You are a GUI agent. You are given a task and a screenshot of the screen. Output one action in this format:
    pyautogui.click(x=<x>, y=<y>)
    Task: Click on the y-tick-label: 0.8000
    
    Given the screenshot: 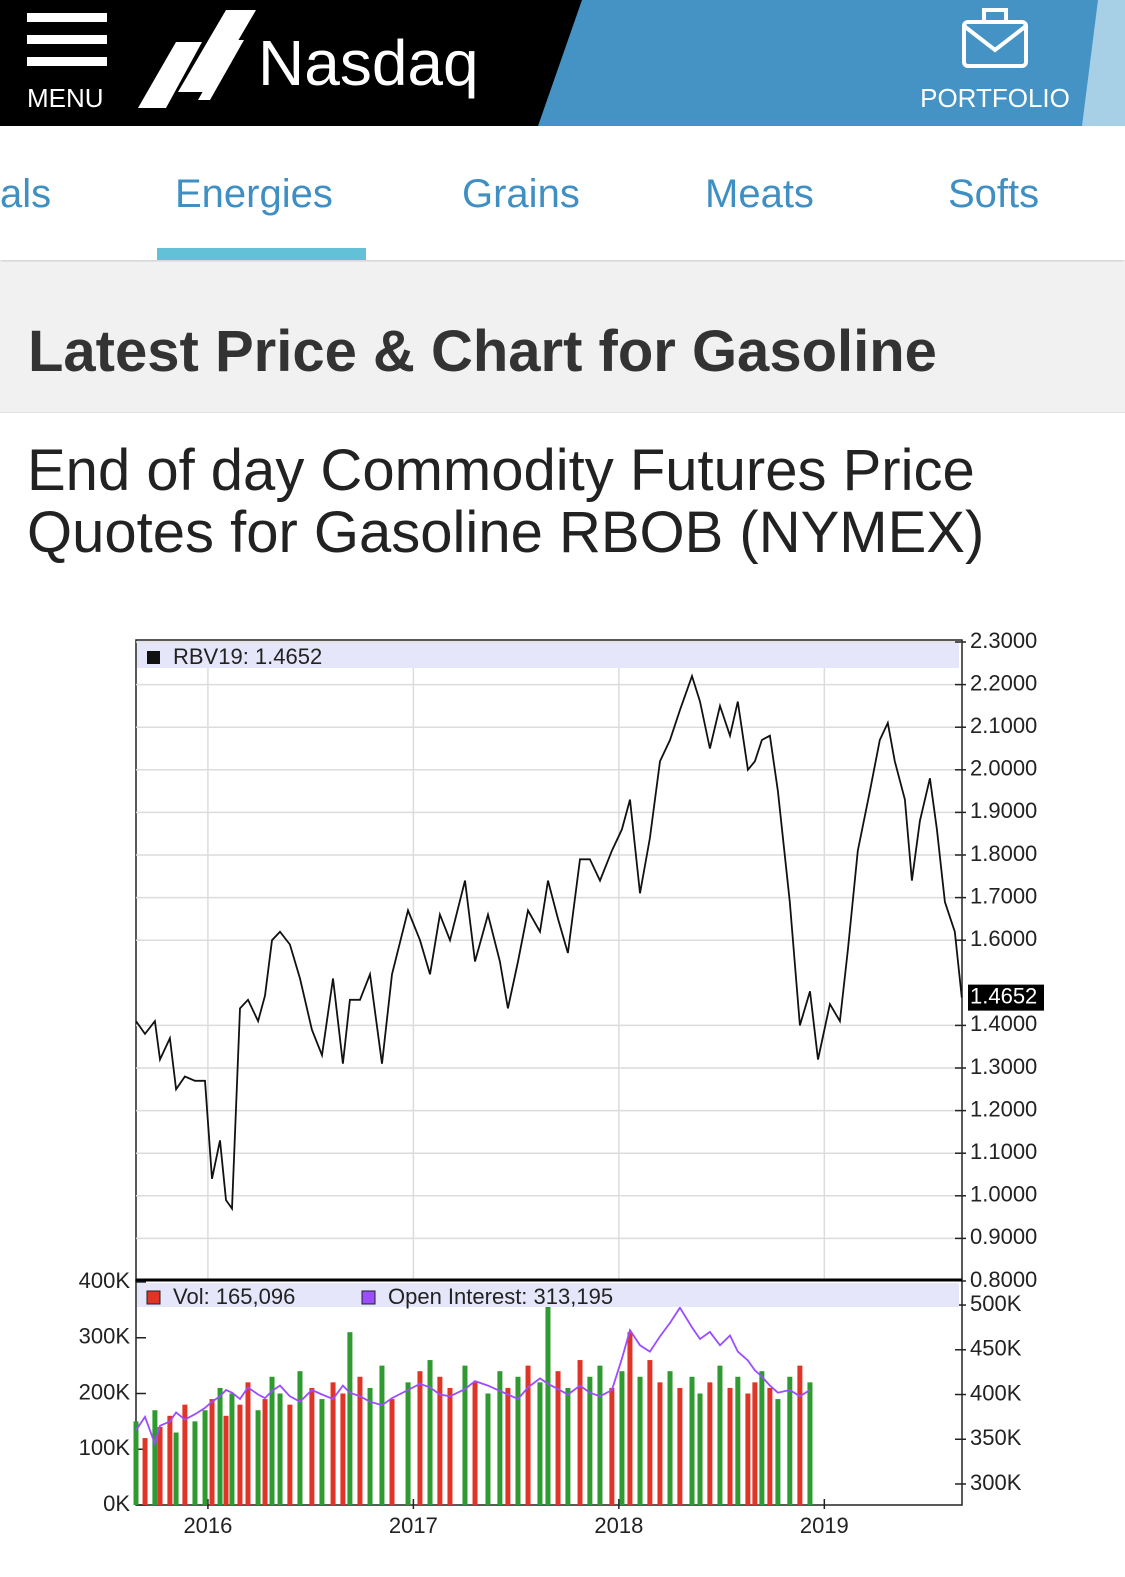 What is the action you would take?
    pyautogui.click(x=1003, y=1279)
    